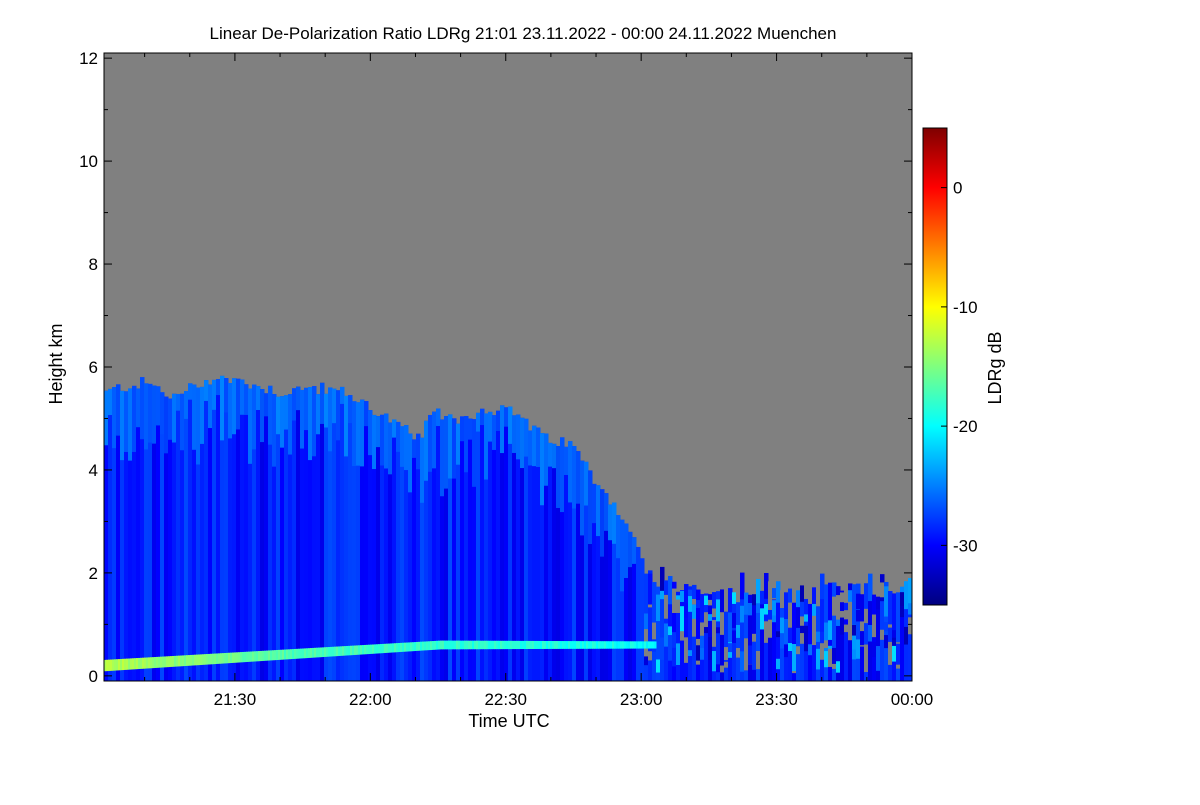  Describe the element at coordinates (965, 307) in the screenshot. I see `colorbar-tick-label: -10` at that location.